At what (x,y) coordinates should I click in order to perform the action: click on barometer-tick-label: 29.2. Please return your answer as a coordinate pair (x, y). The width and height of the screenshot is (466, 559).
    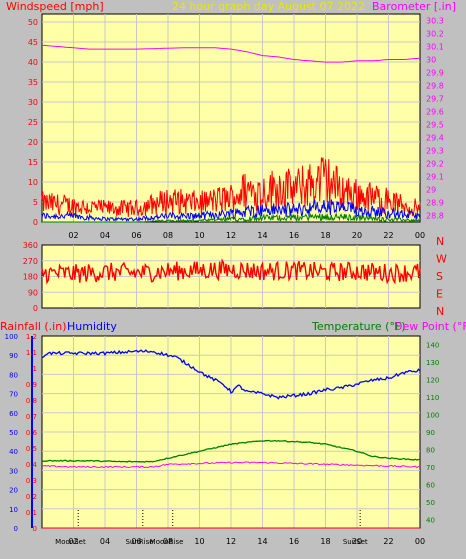
    Looking at the image, I should click on (435, 164).